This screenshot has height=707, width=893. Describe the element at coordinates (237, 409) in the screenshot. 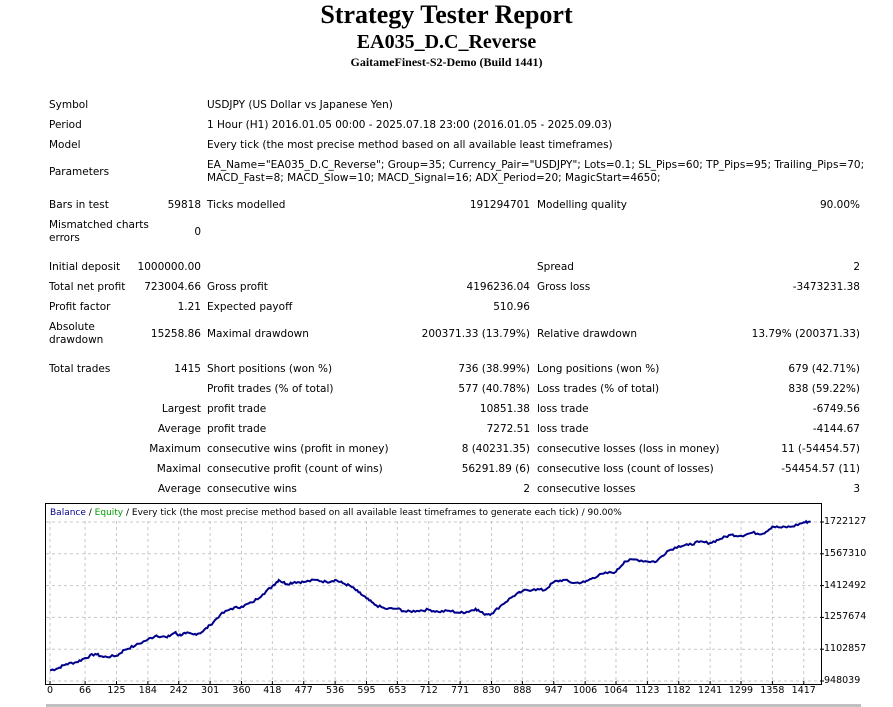

I see `largest-profit-label: profit trade` at that location.